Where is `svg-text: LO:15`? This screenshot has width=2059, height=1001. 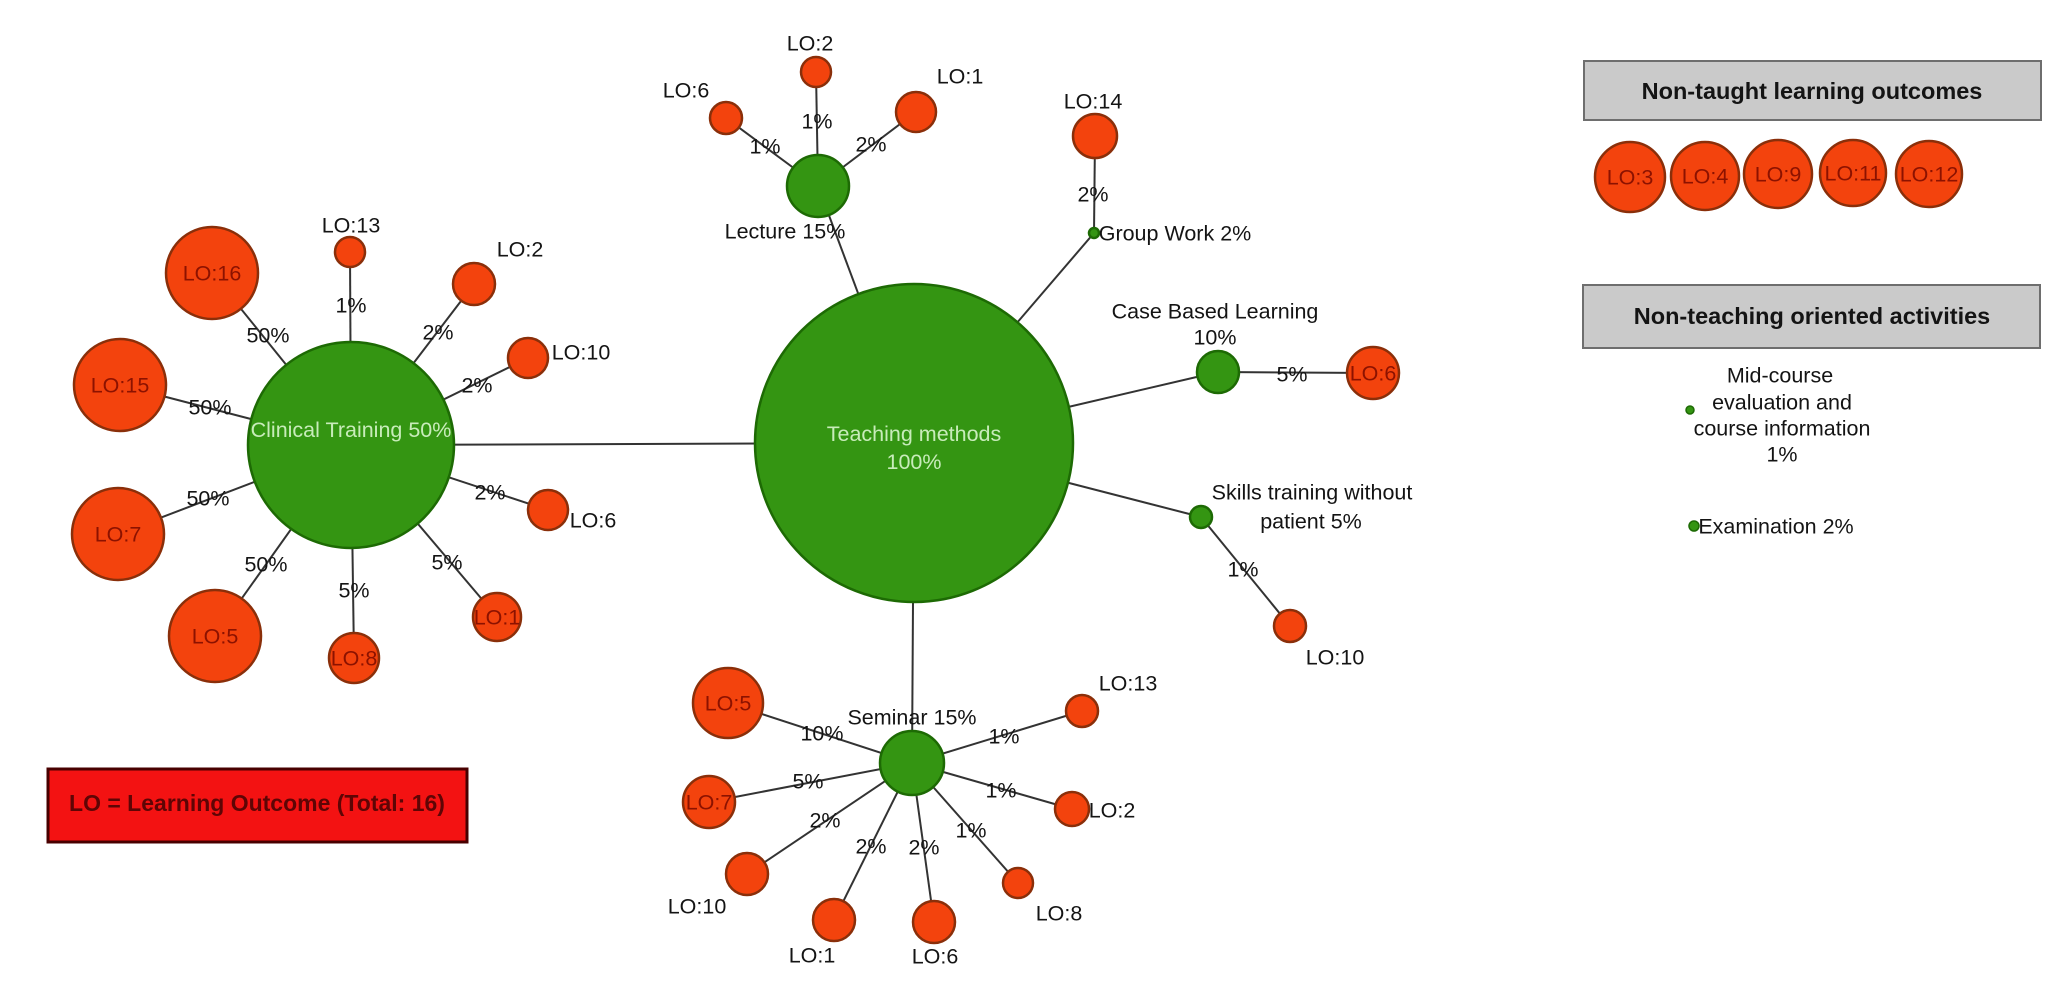
svg-text: LO:15 is located at coordinates (120, 386).